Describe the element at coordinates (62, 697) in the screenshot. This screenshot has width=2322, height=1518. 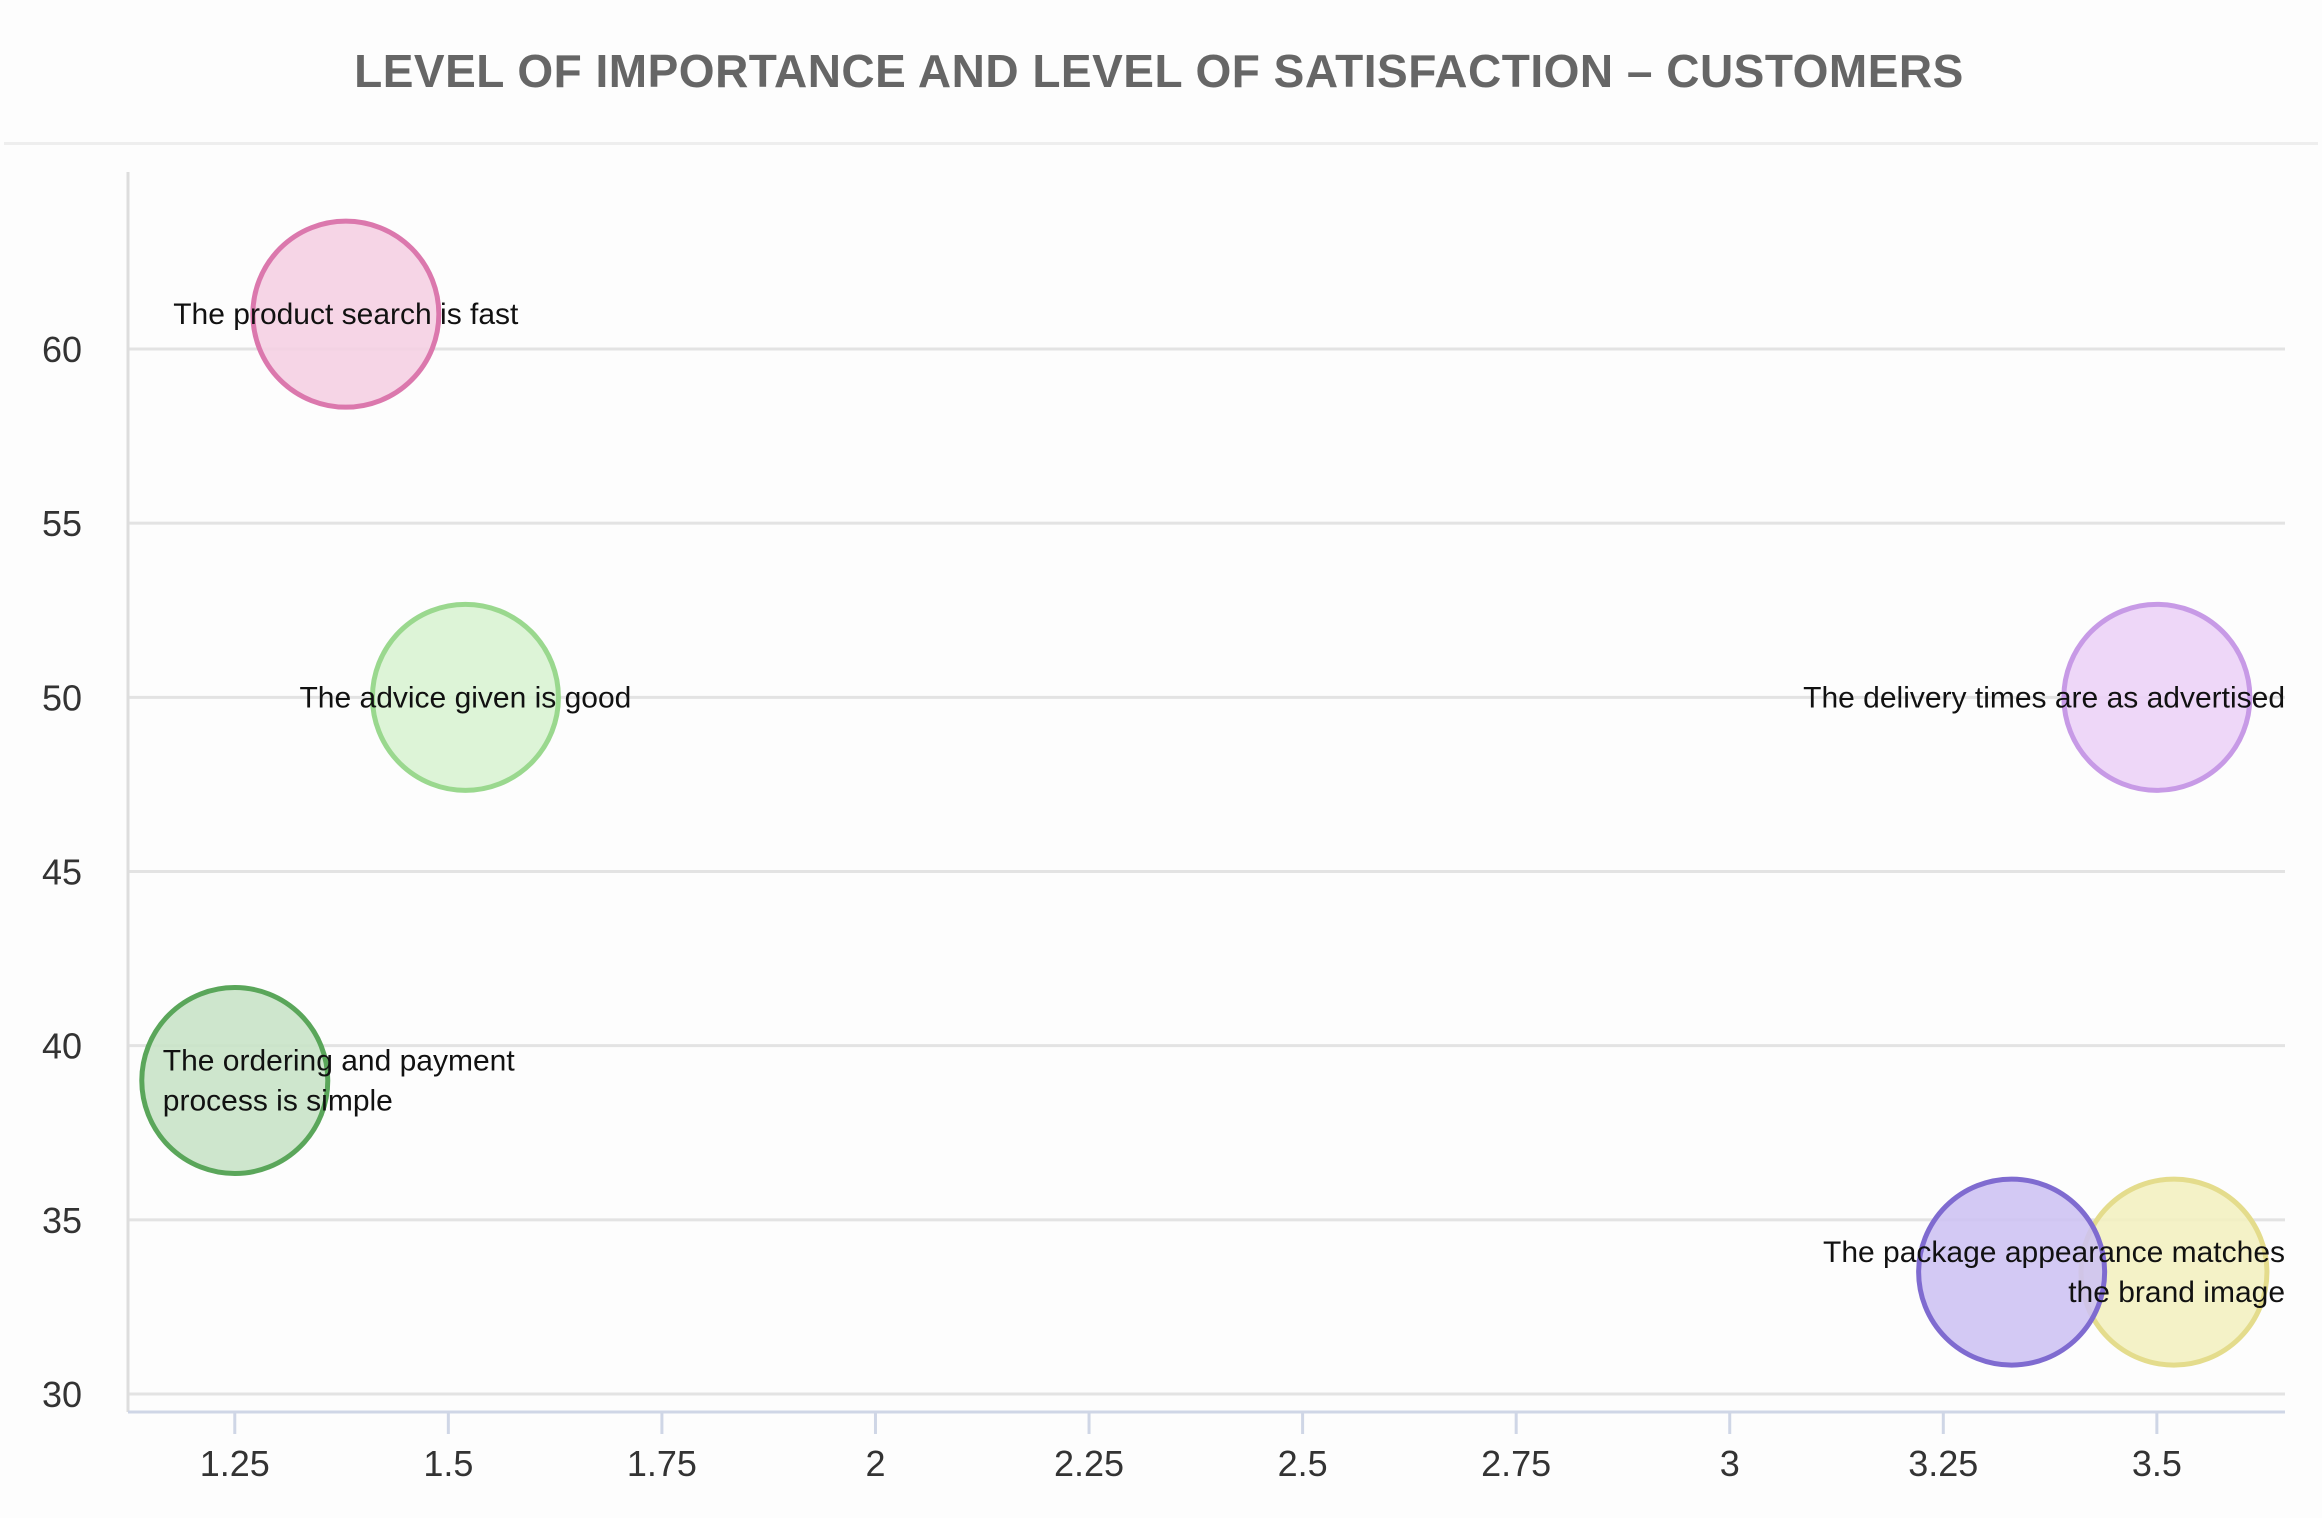
I see `y-tick-label: 50` at that location.